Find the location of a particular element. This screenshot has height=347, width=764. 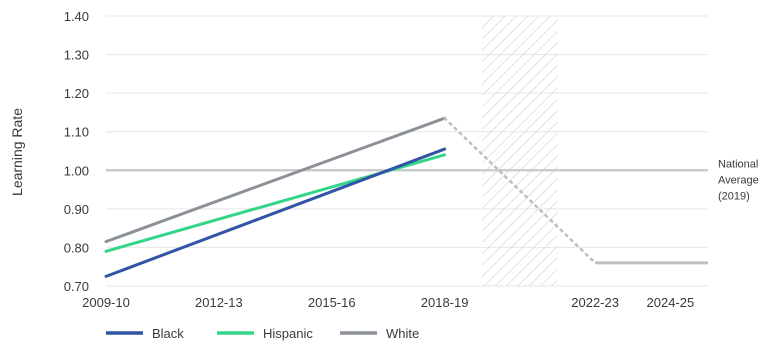

x-tick-label: 2018-19 is located at coordinates (445, 302).